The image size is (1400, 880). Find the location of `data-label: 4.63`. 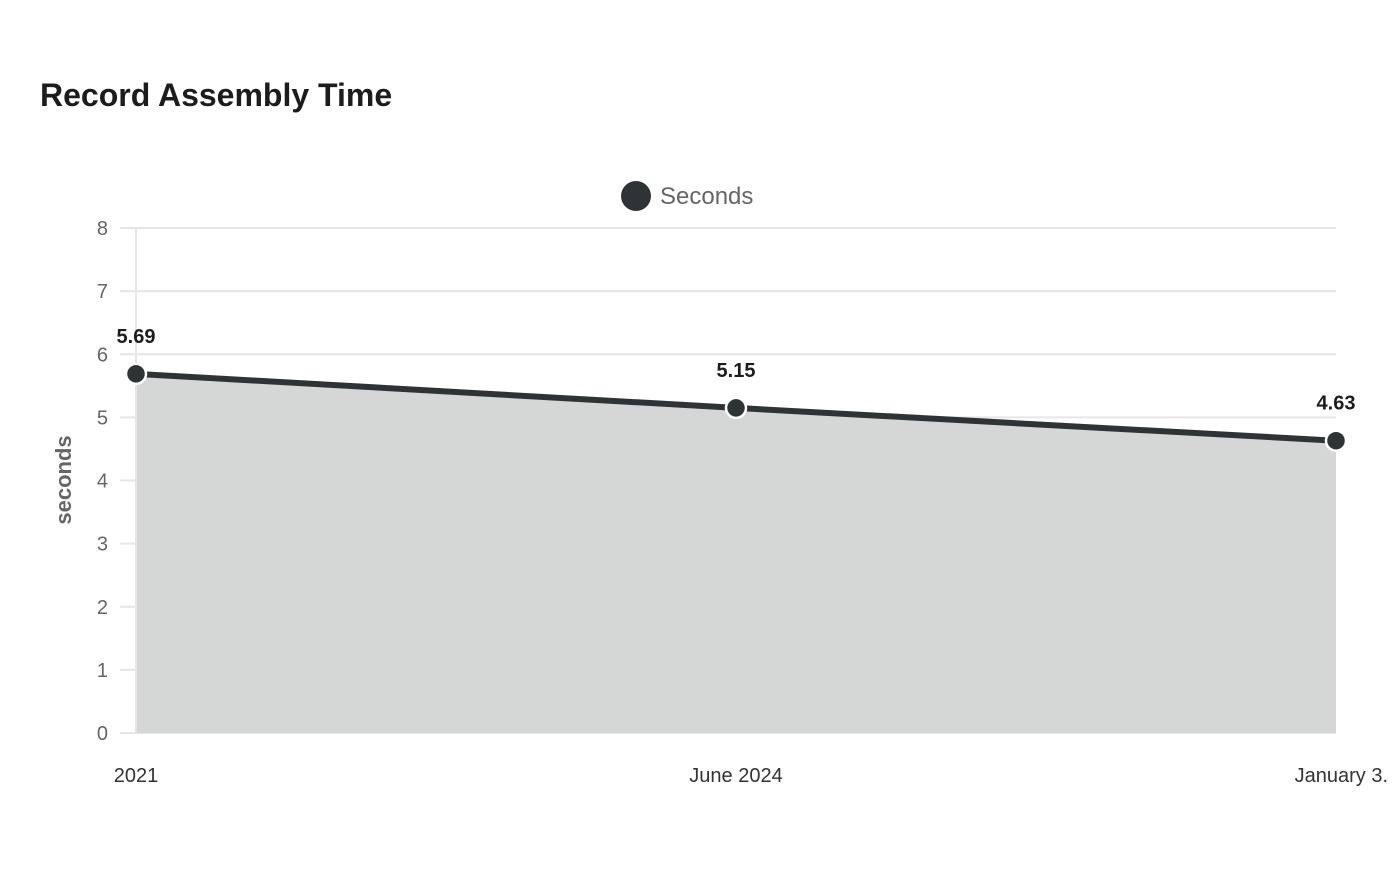

data-label: 4.63 is located at coordinates (1336, 404).